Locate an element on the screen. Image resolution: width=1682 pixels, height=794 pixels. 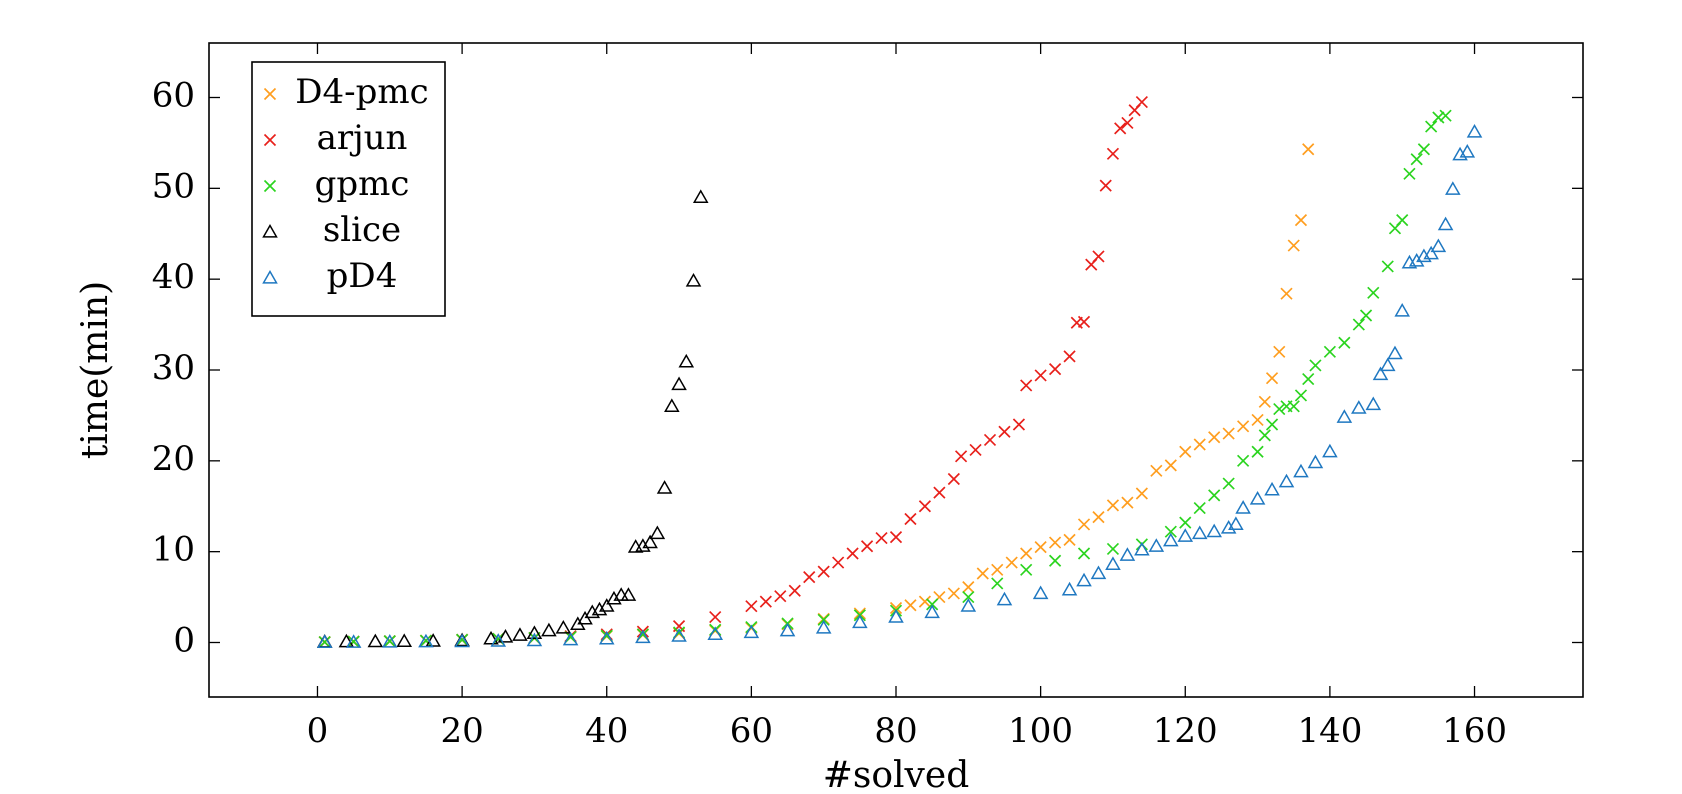
x-axis-label: #solved is located at coordinates (896, 774).